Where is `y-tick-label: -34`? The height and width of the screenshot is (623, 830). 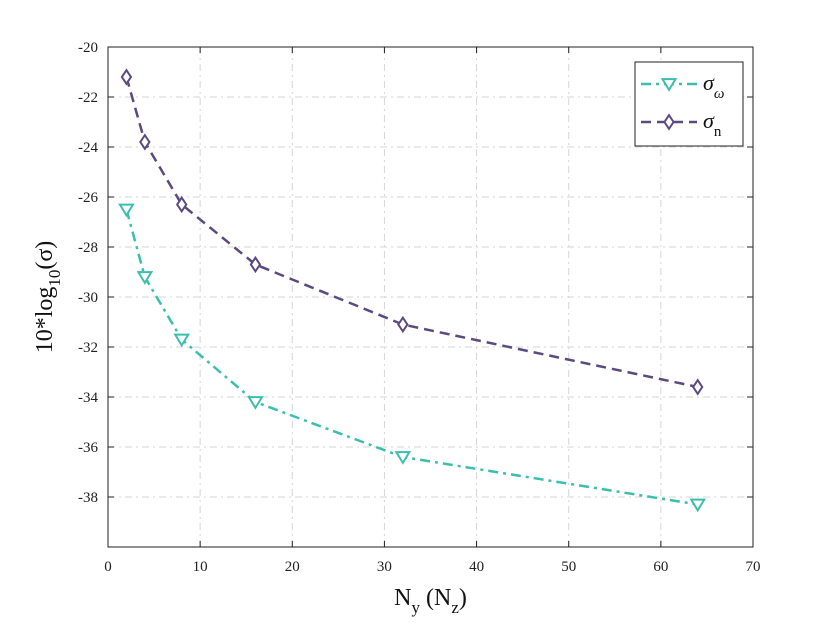 y-tick-label: -34 is located at coordinates (88, 398).